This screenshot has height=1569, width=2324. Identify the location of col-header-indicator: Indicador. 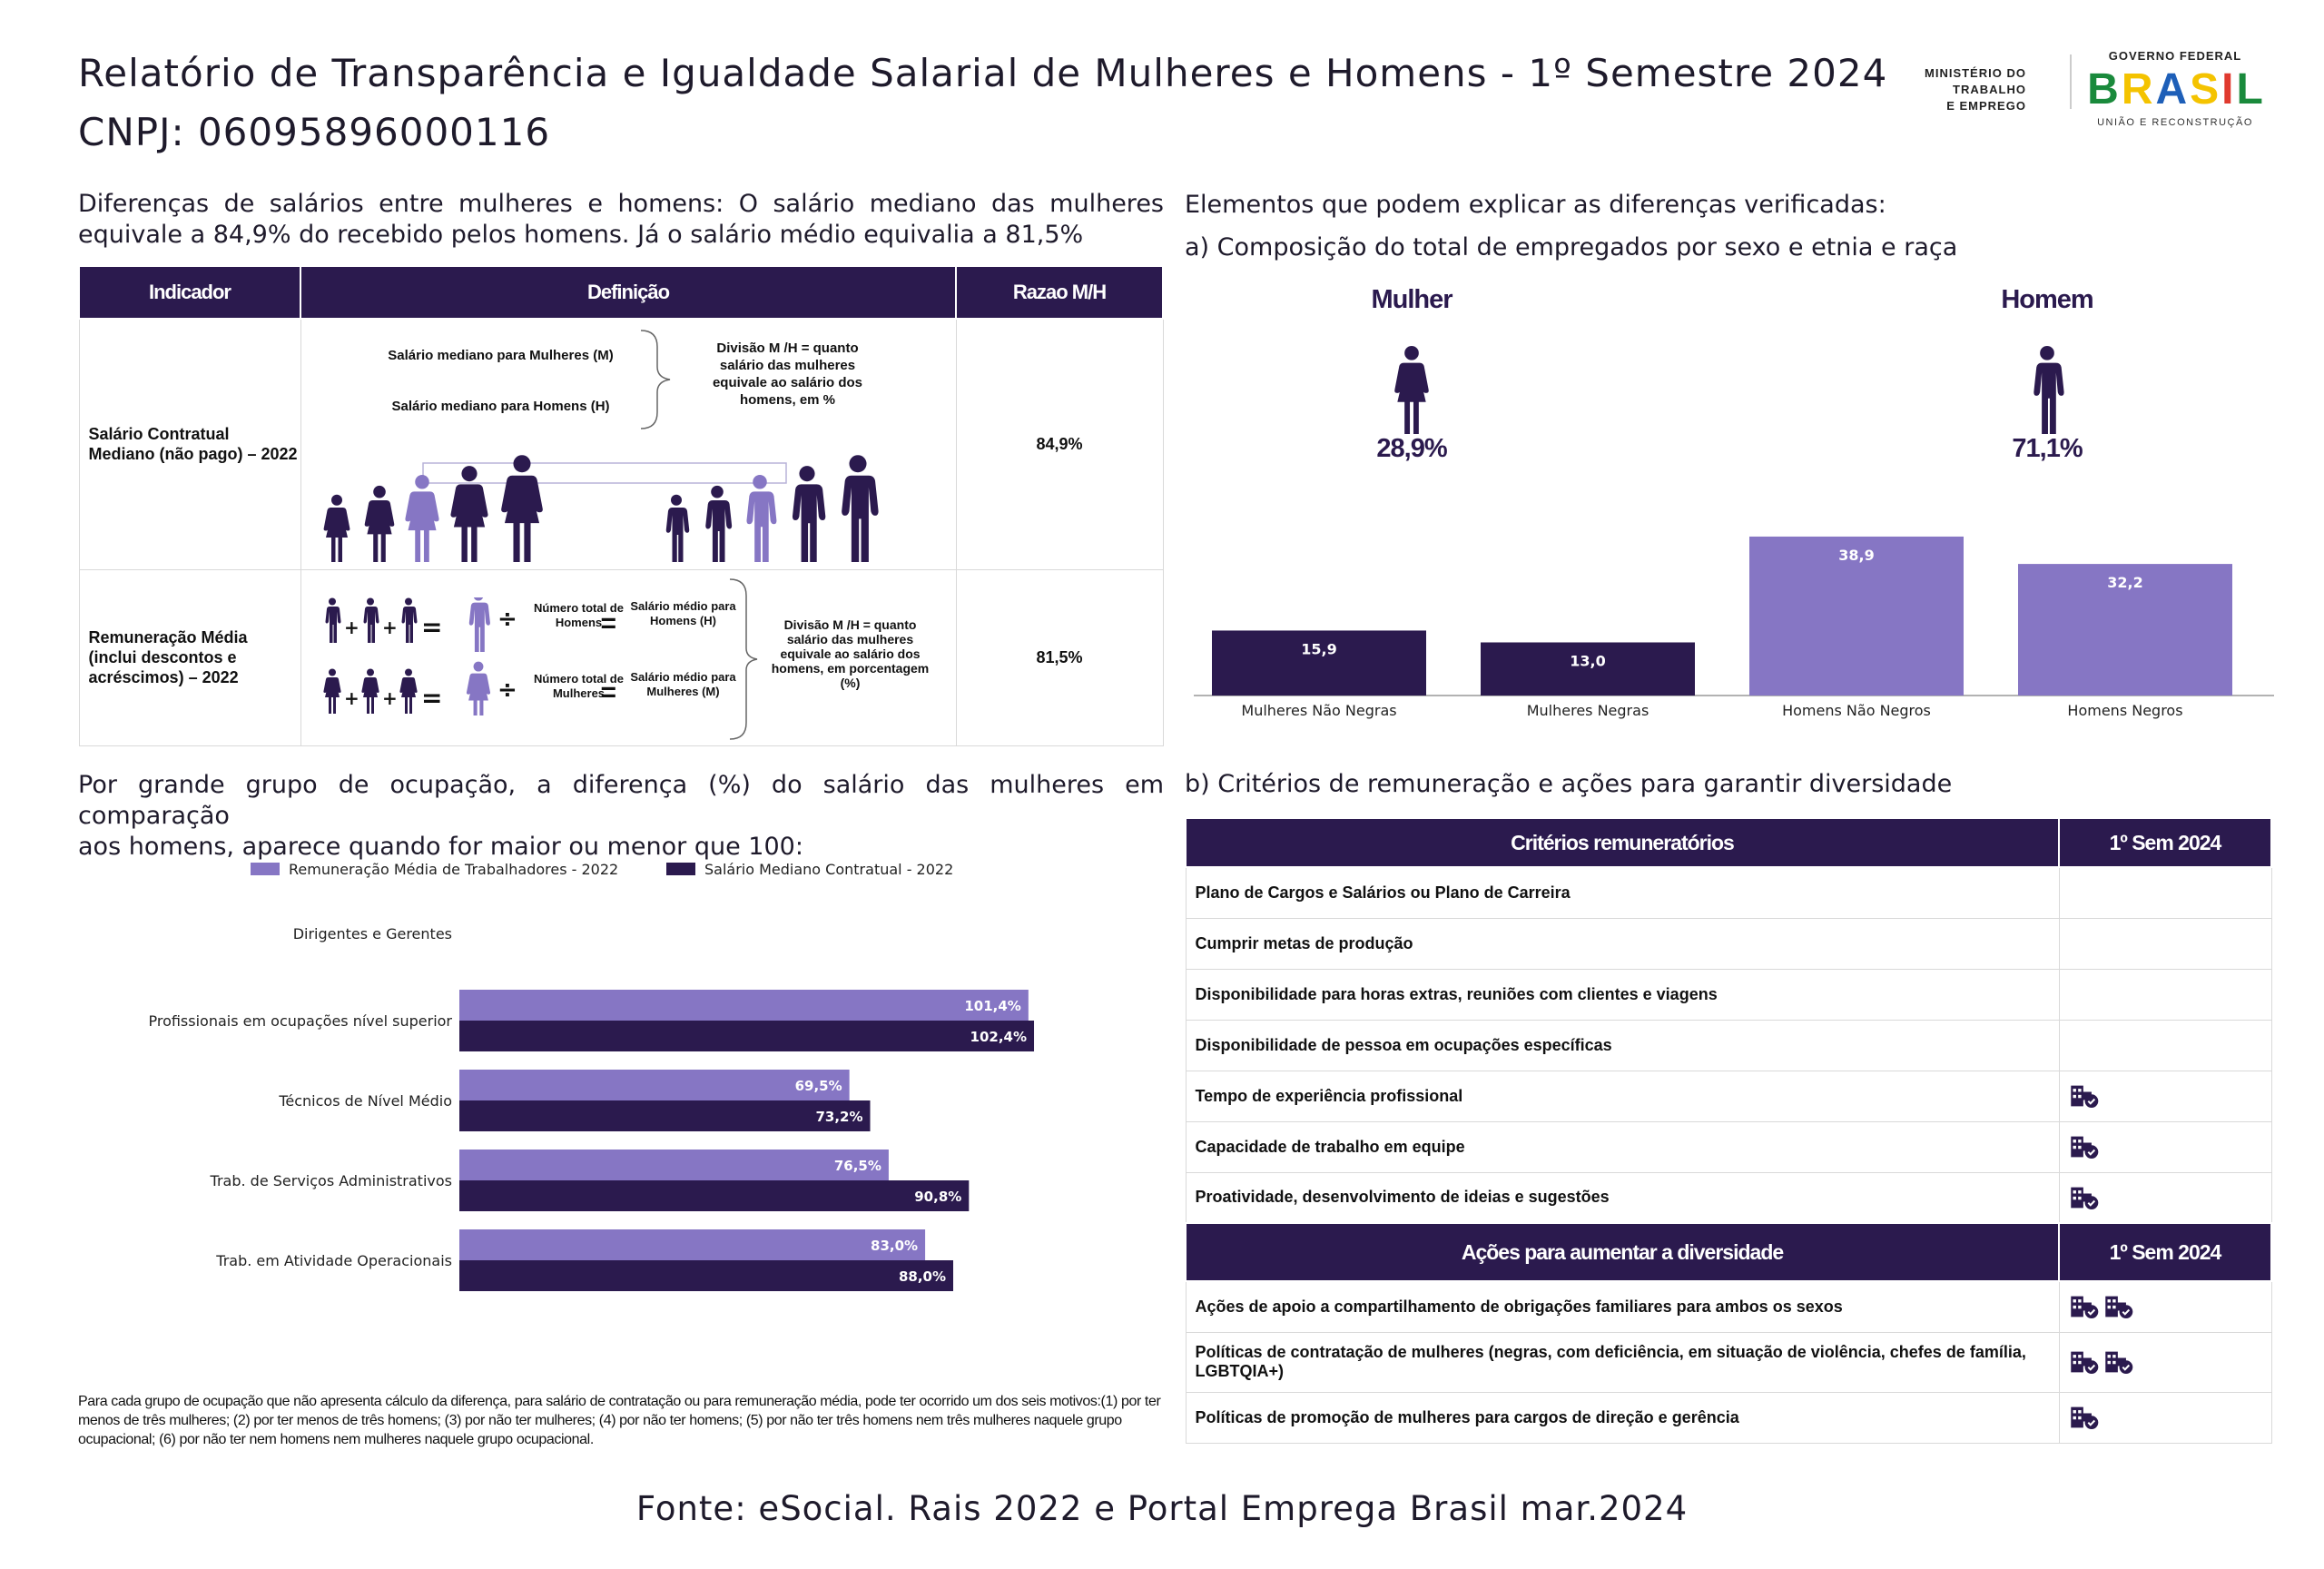
(189, 292).